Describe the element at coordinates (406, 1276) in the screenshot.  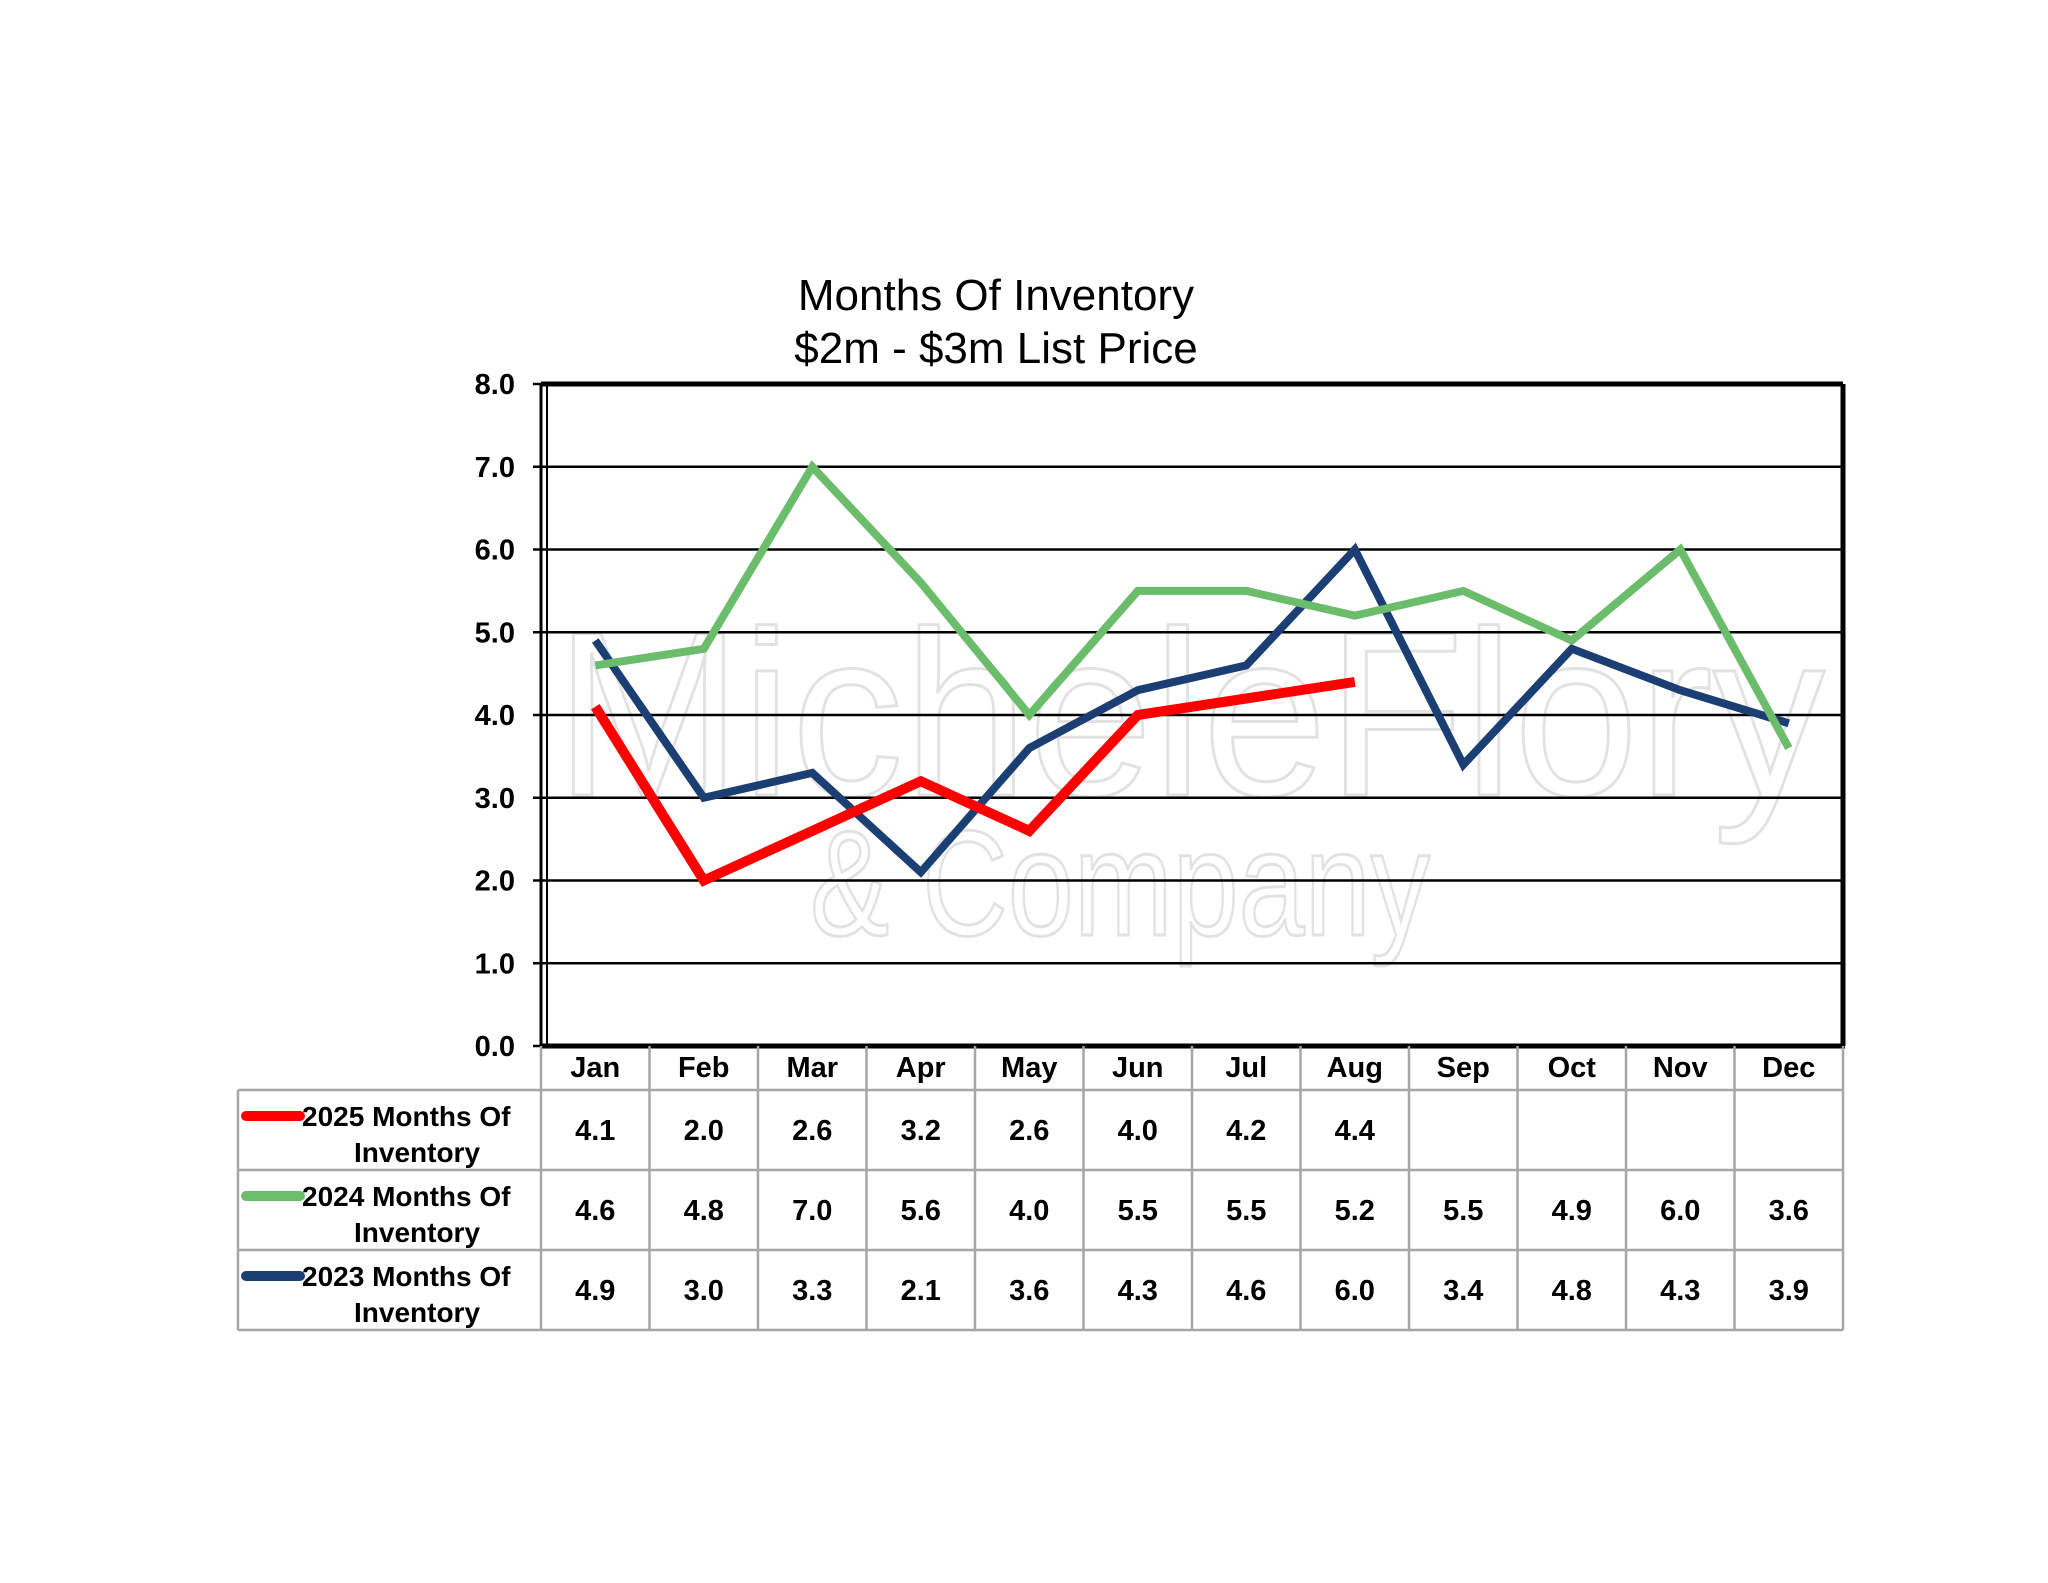
I see `legend-label: 2023 Months Of` at that location.